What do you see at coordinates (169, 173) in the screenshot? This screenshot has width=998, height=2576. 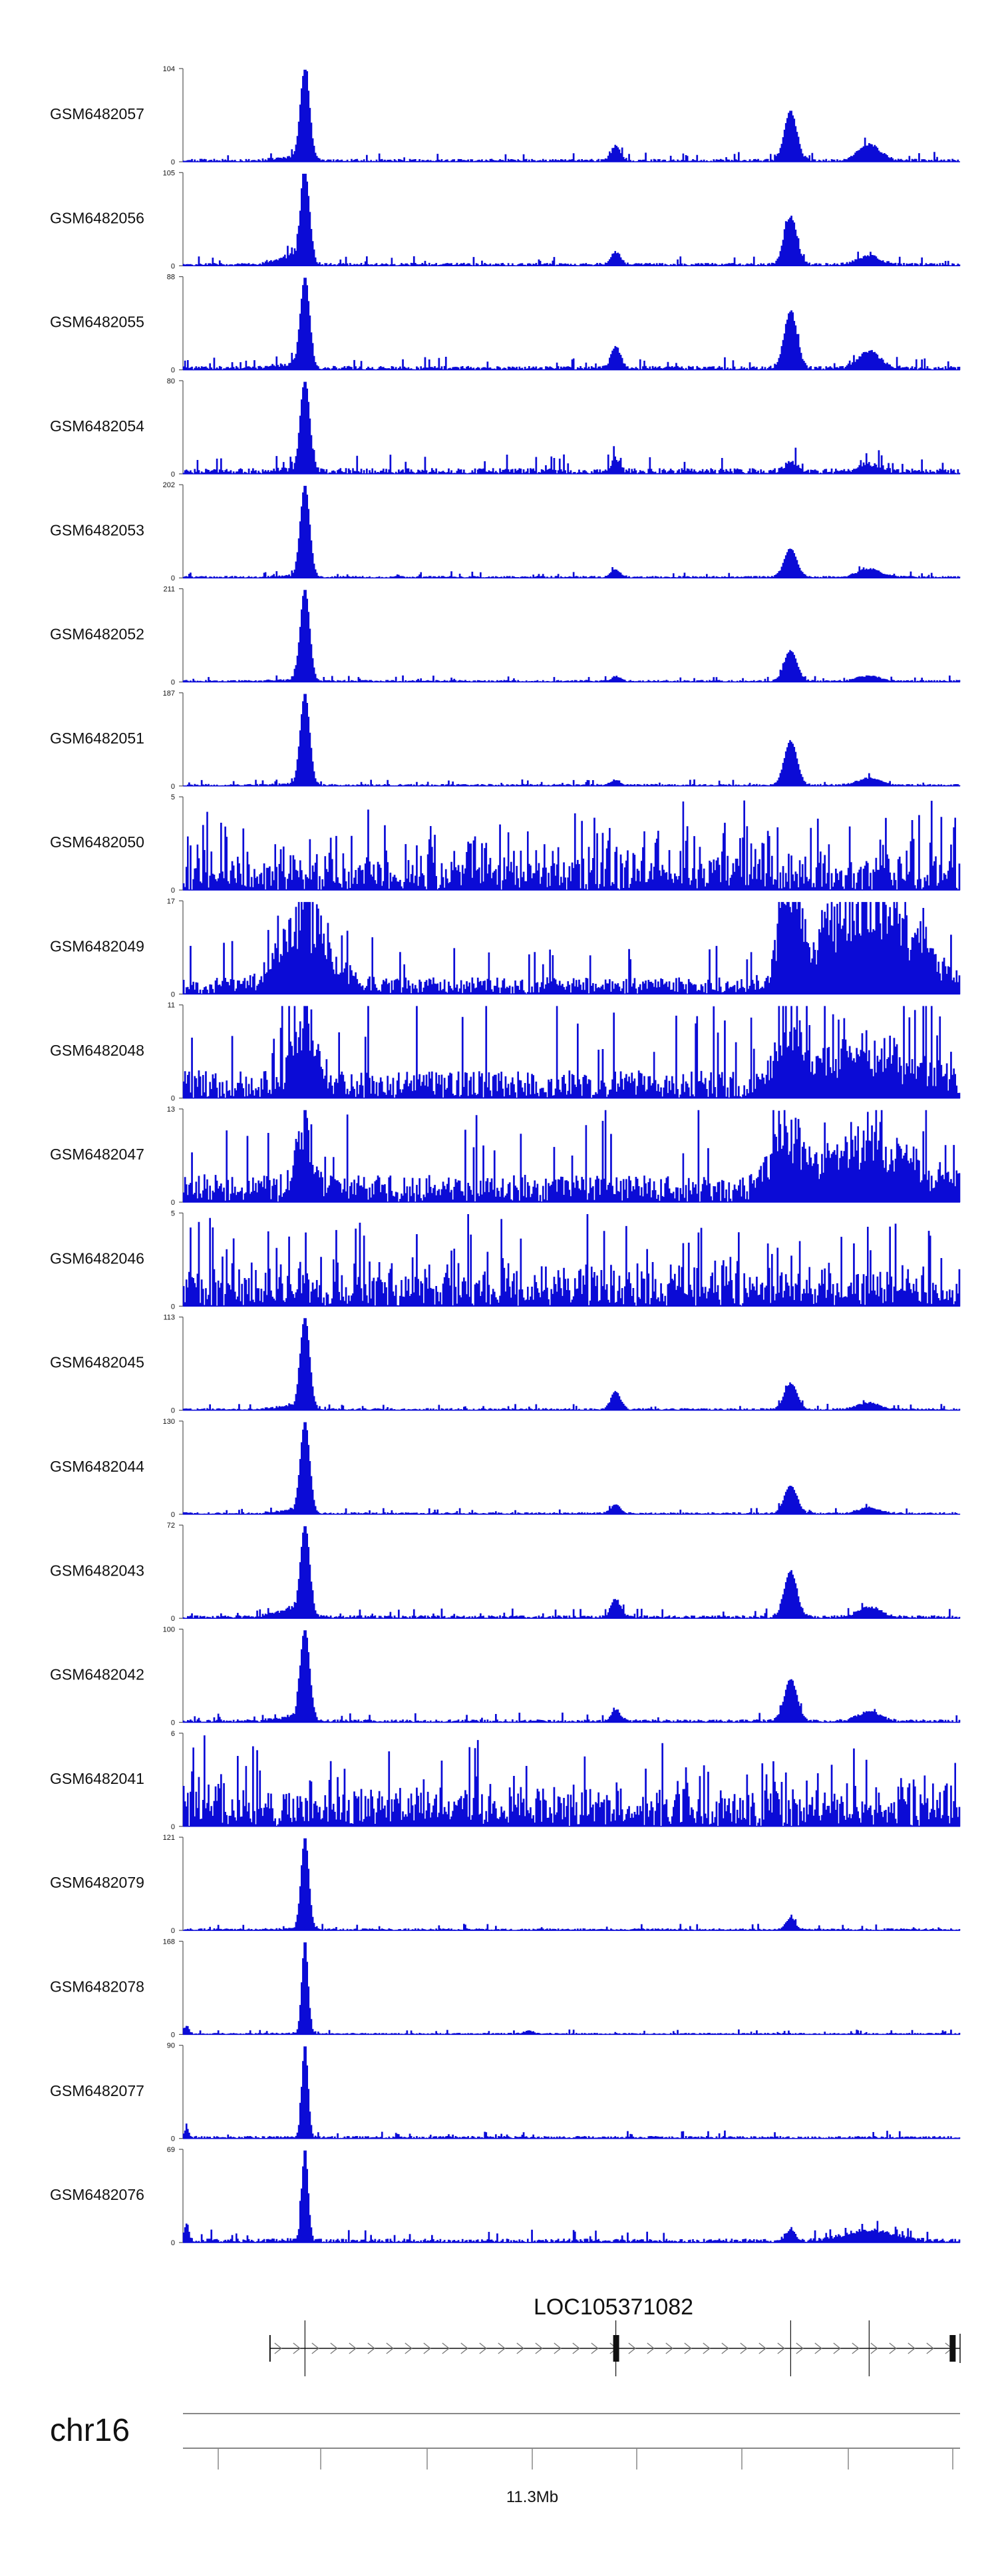 I see `y-axis-max-label: 105` at bounding box center [169, 173].